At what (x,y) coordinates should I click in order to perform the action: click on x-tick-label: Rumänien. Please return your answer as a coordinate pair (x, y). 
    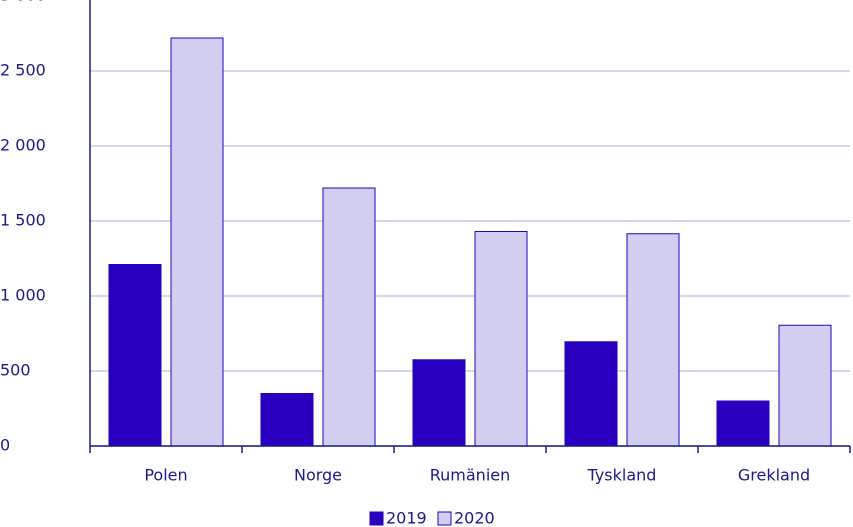
    Looking at the image, I should click on (470, 475).